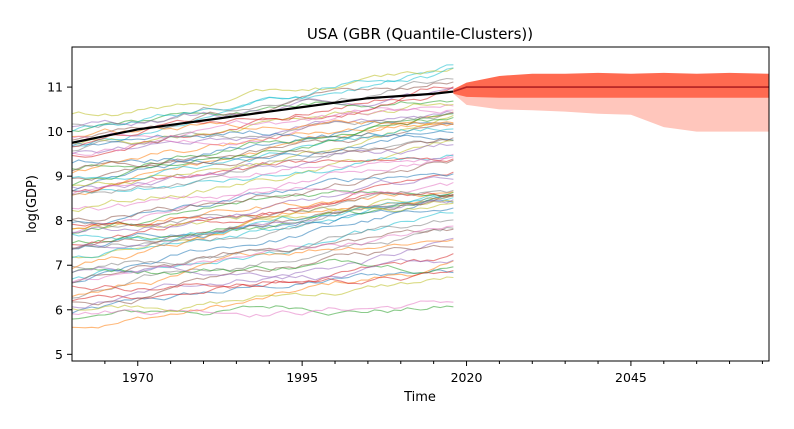 The height and width of the screenshot is (429, 794). Describe the element at coordinates (611, 109) in the screenshot. I see `forecast-outer-band` at that location.